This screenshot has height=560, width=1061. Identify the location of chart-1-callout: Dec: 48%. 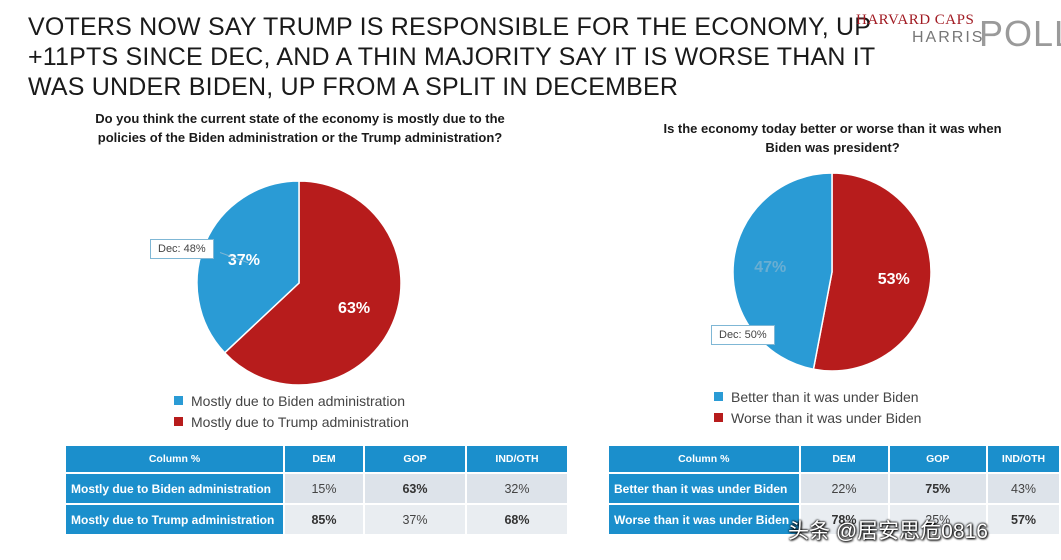
(182, 249).